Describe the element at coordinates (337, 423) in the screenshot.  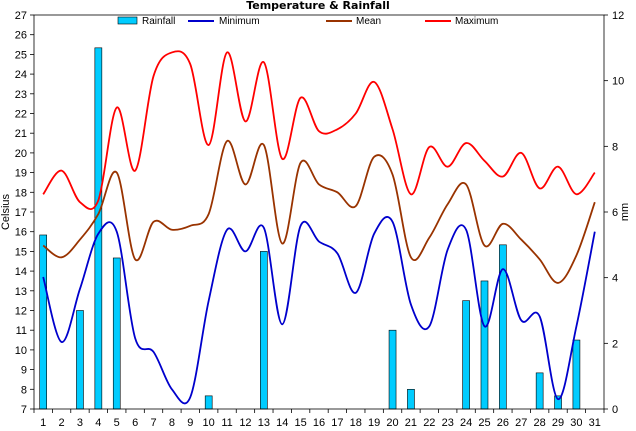
I see `x-axis-tick-label: 17` at that location.